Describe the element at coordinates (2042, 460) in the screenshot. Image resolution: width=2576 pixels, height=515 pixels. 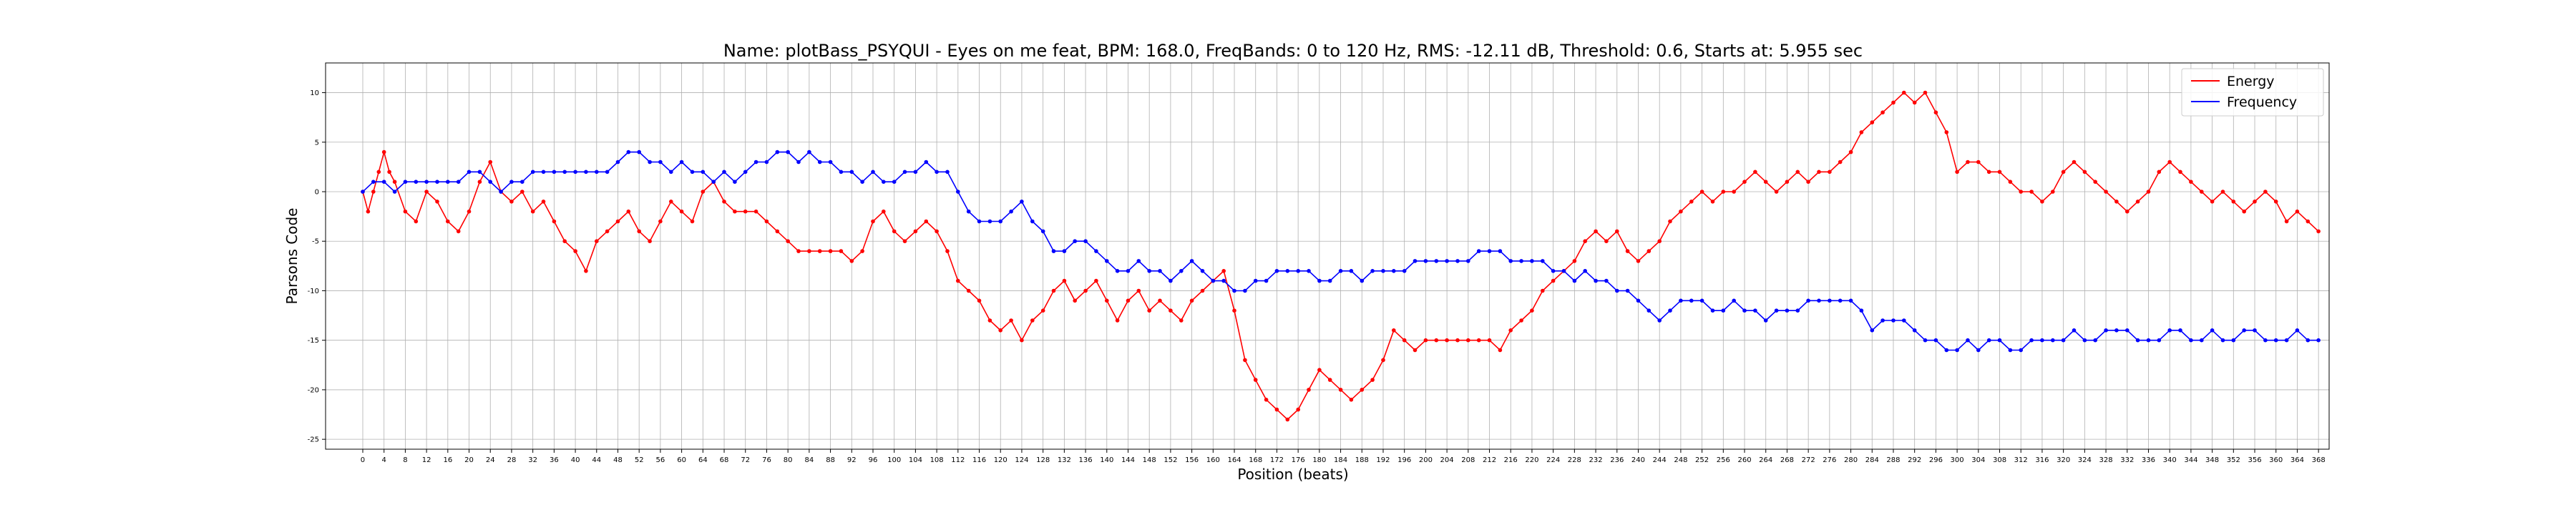
I see `x-tick-label: 316` at that location.